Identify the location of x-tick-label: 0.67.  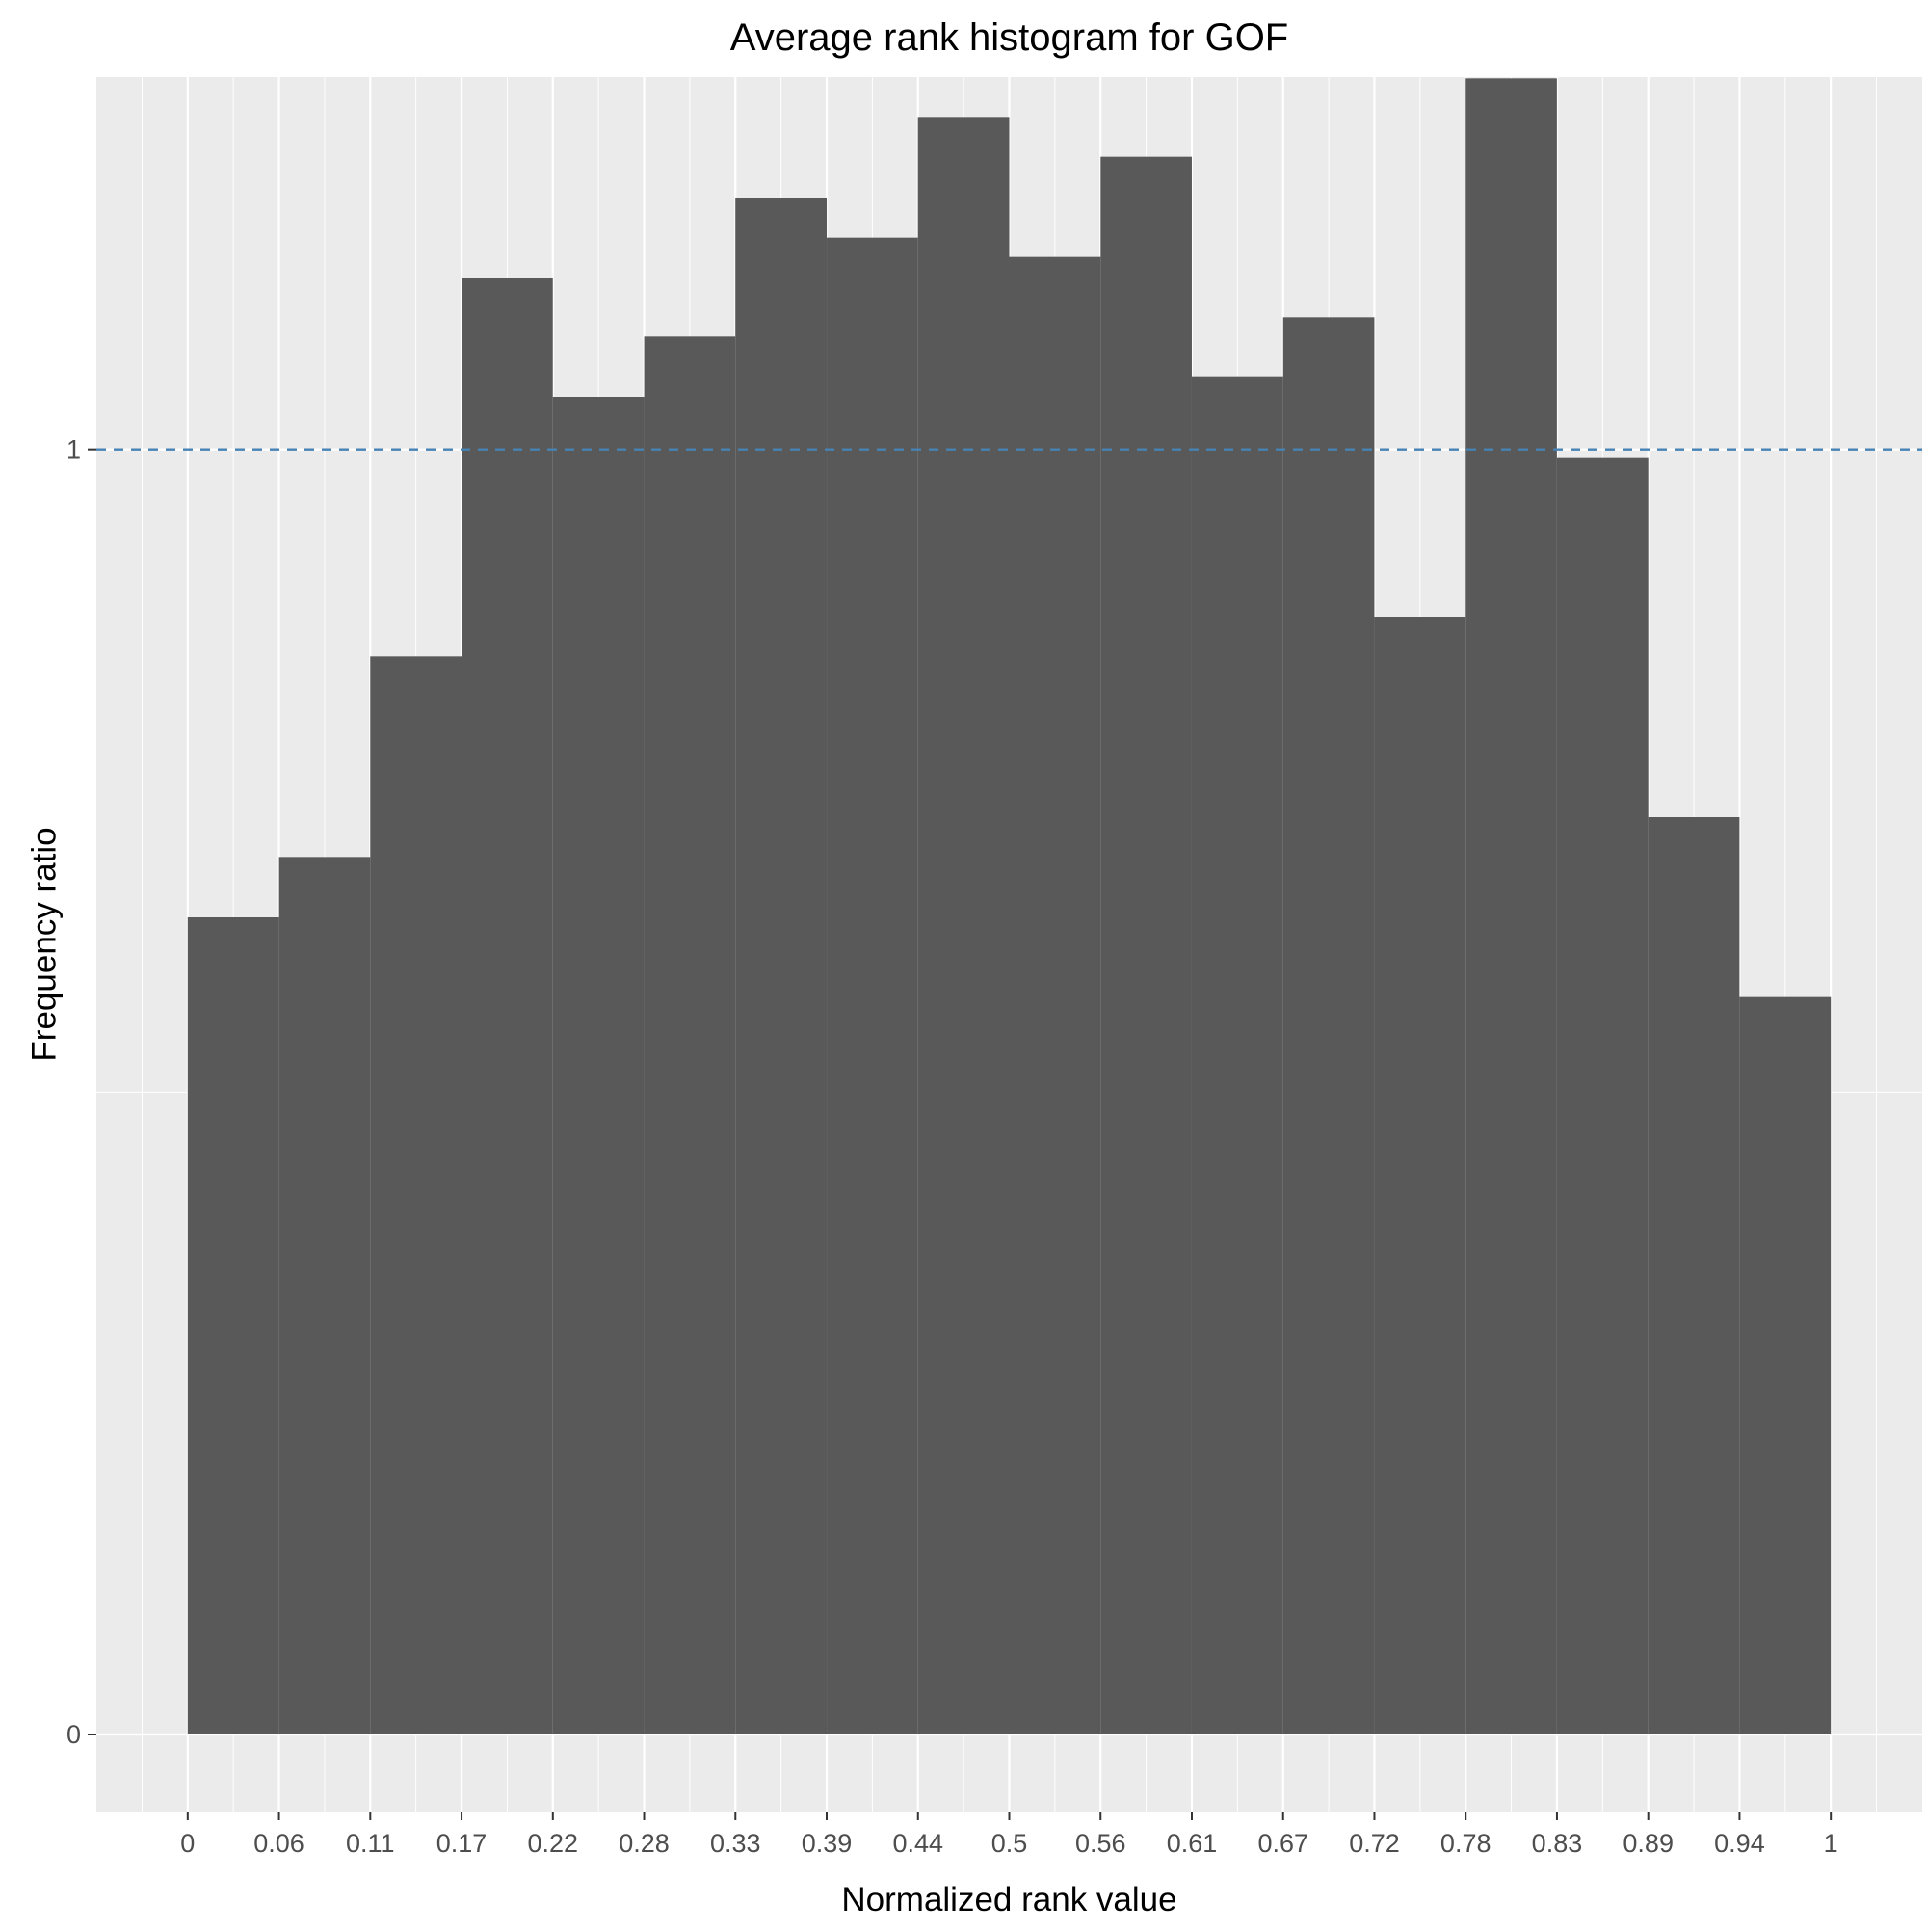
(1282, 1843).